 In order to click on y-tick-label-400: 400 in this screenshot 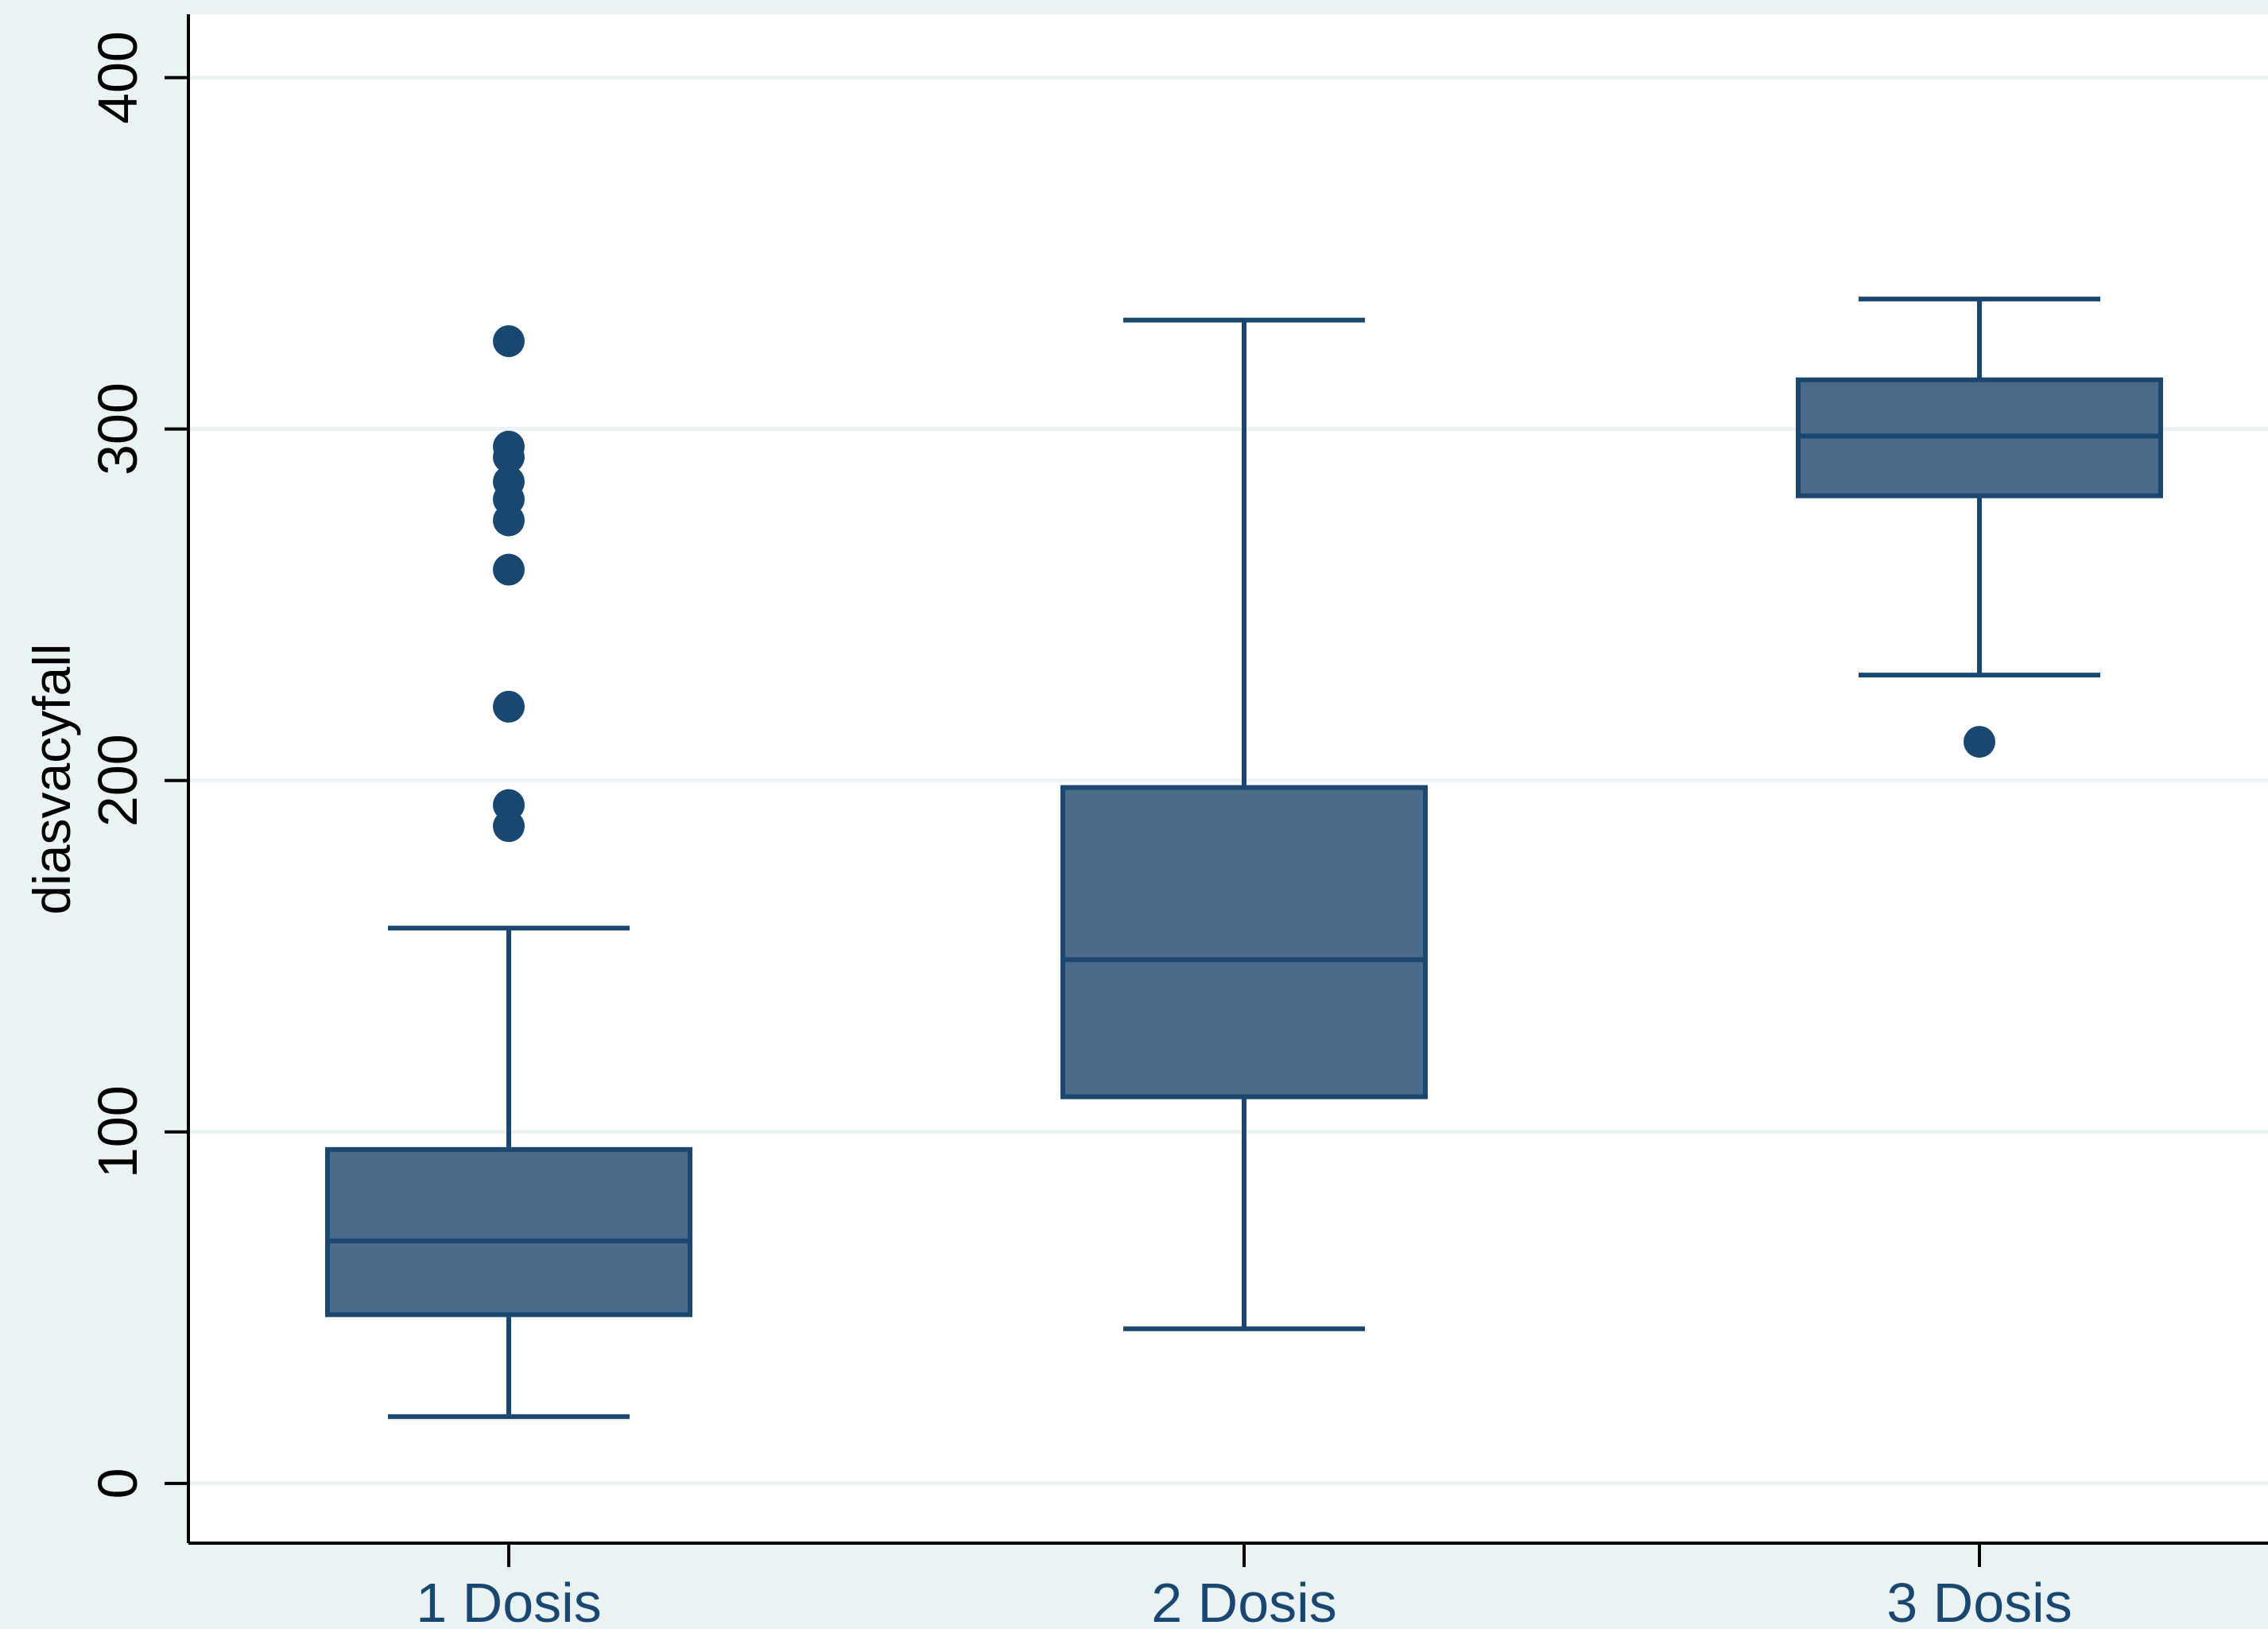, I will do `click(118, 77)`.